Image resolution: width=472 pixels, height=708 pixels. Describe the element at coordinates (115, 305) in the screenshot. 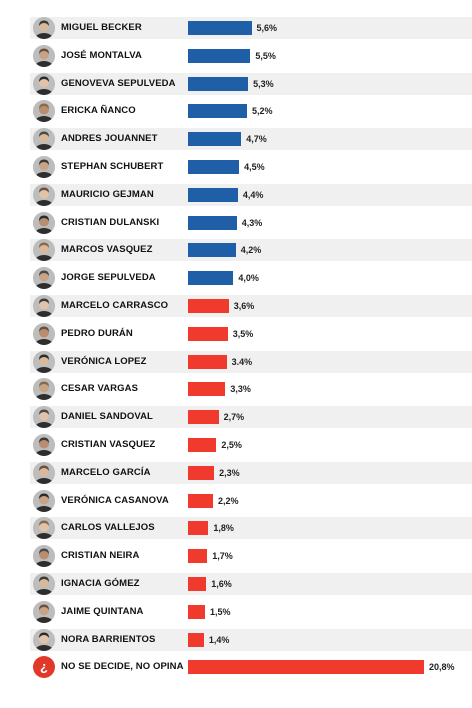

I see `category-label: MARCELO CARRASCO` at that location.